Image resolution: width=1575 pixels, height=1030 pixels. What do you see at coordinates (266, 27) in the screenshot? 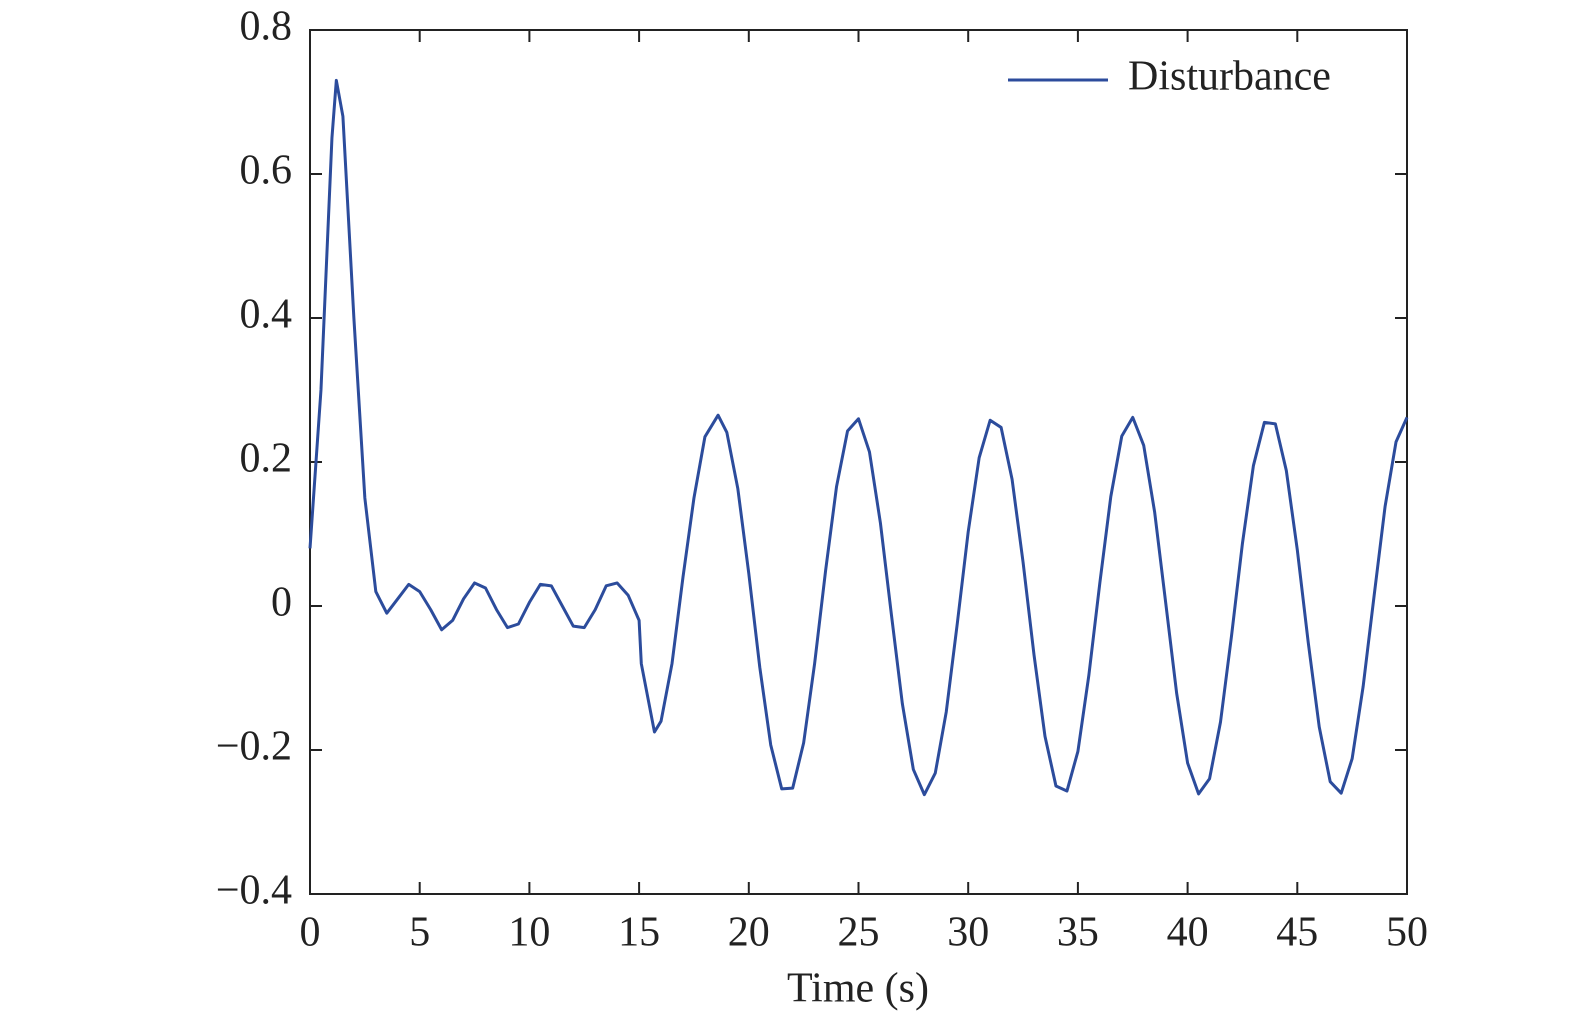
I see `y-tick-label: 0.8` at bounding box center [266, 27].